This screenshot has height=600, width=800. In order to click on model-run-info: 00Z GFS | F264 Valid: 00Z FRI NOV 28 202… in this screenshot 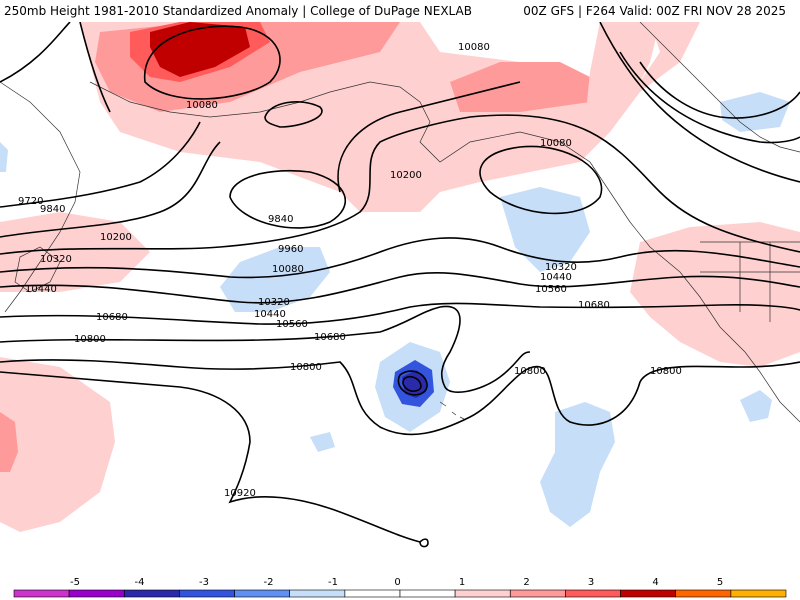, I will do `click(654, 11)`.